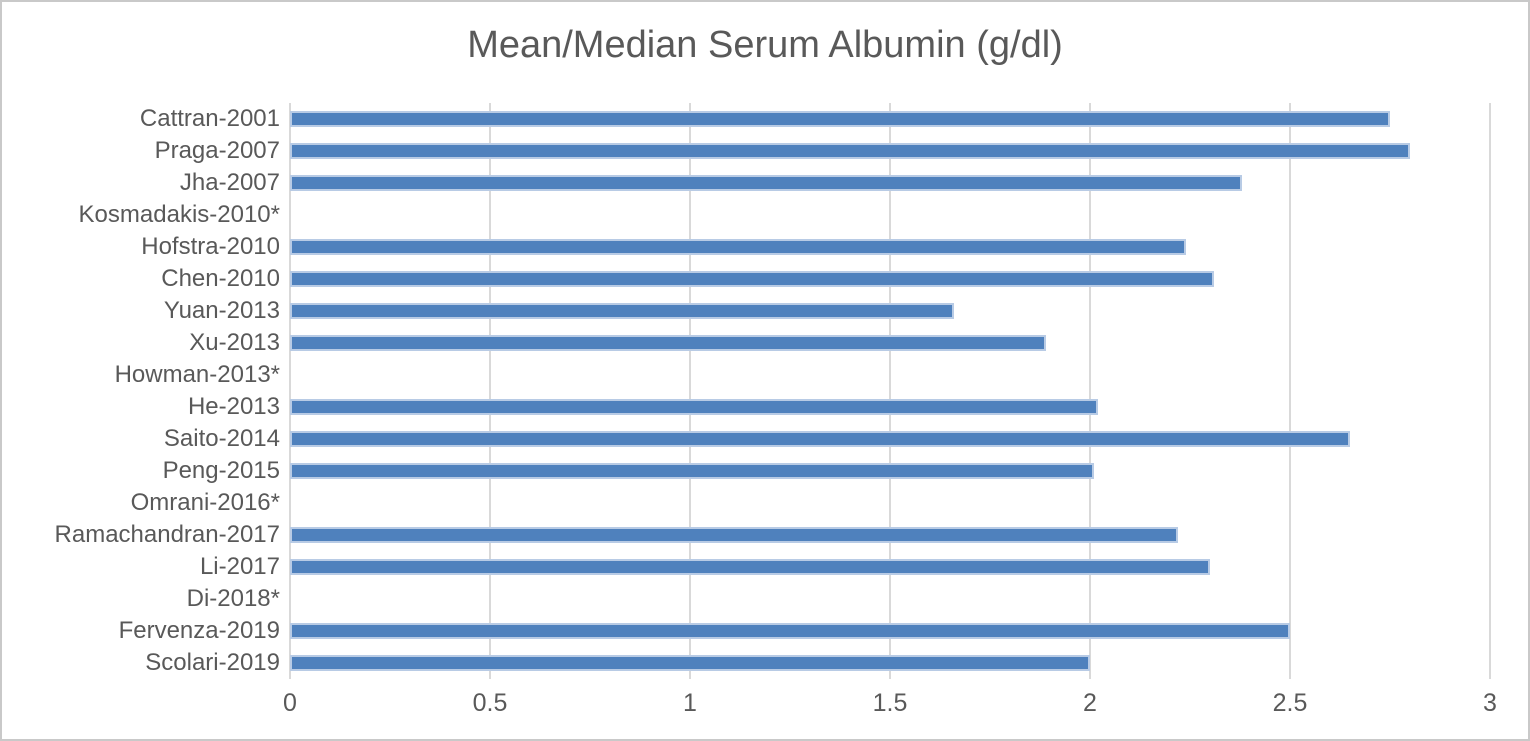  What do you see at coordinates (239, 566) in the screenshot?
I see `y-axis-label: Li-2017` at bounding box center [239, 566].